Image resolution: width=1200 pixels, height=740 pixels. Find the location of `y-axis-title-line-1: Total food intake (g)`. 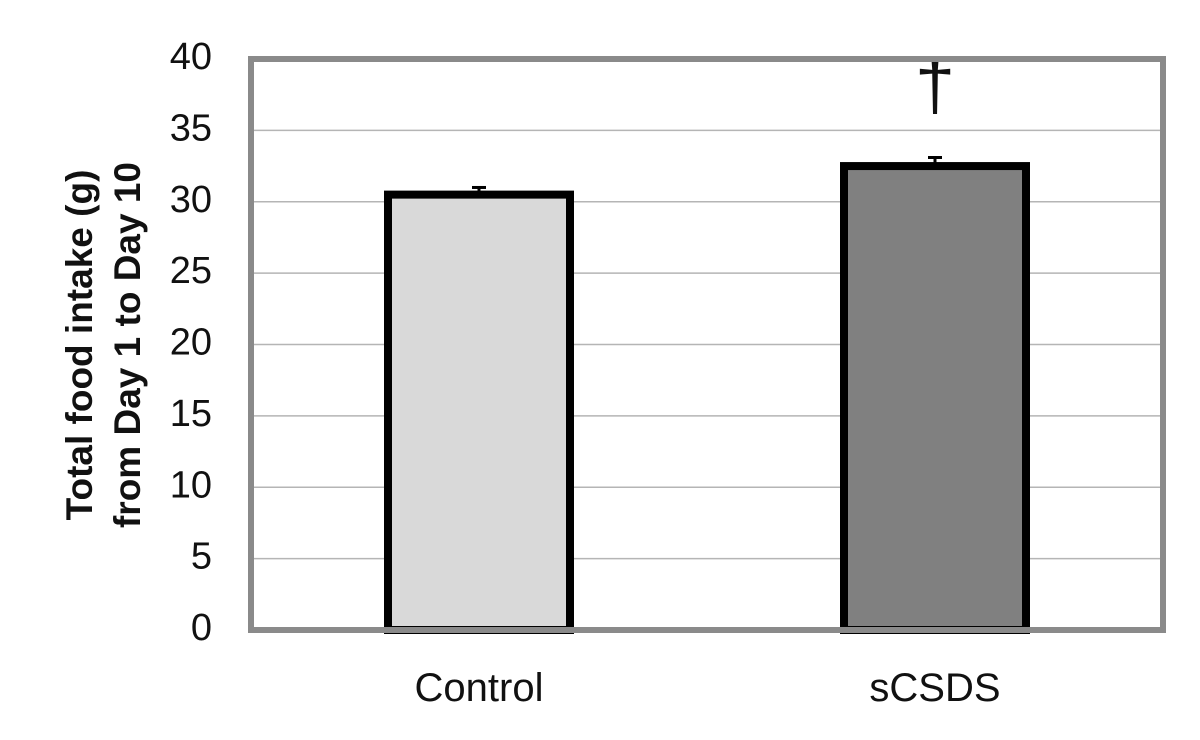

y-axis-title-line-1: Total food intake (g) is located at coordinates (79, 345).